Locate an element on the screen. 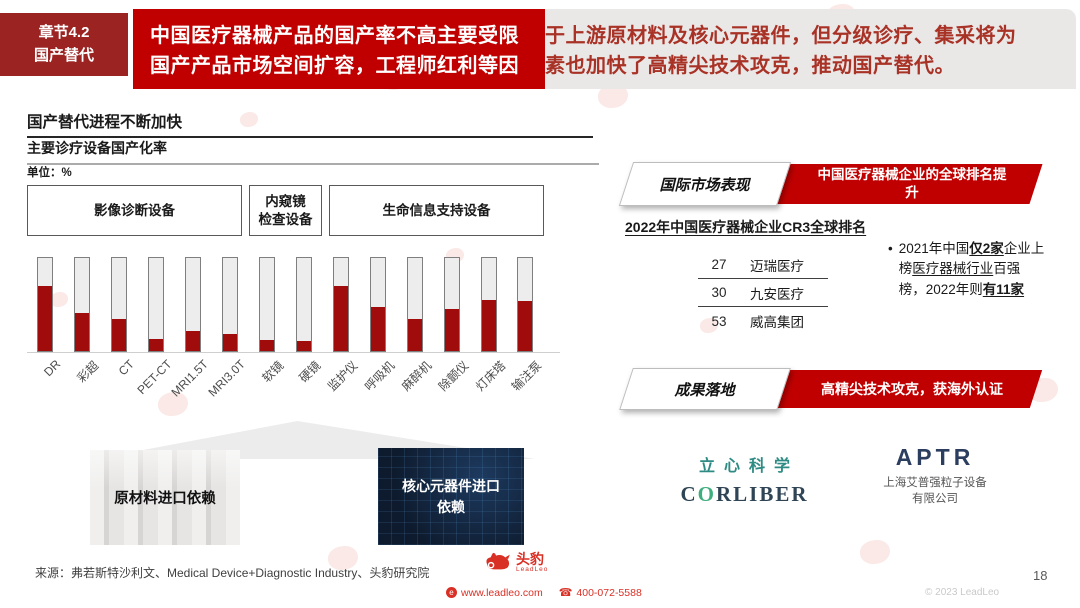 This screenshot has height=608, width=1080. corliber-en-name: CORLIBER is located at coordinates (744, 494).